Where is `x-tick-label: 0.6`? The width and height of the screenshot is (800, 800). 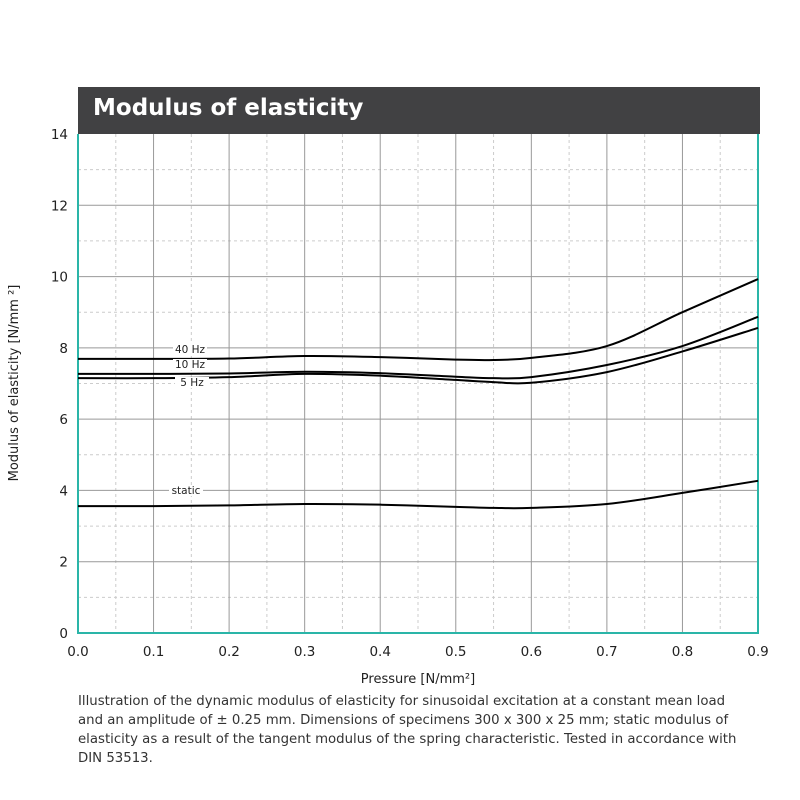 x-tick-label: 0.6 is located at coordinates (531, 652).